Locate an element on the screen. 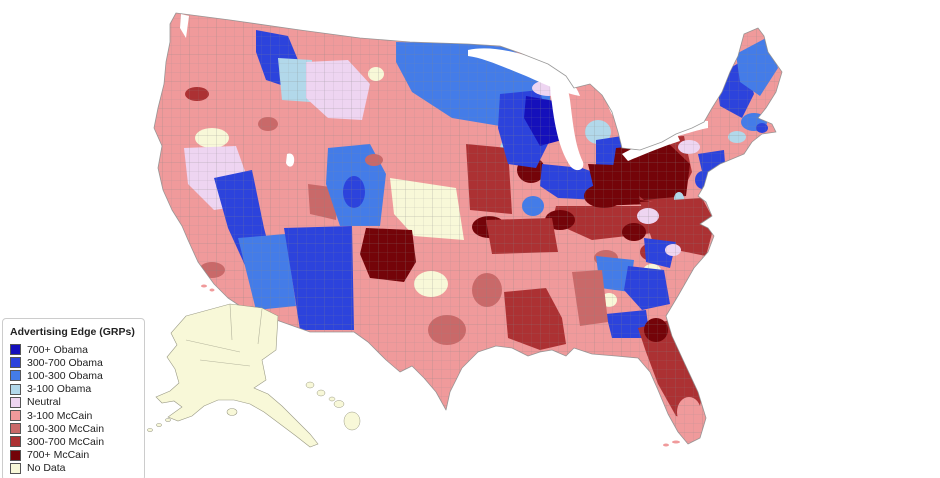  lake-huron is located at coordinates (621, 109).